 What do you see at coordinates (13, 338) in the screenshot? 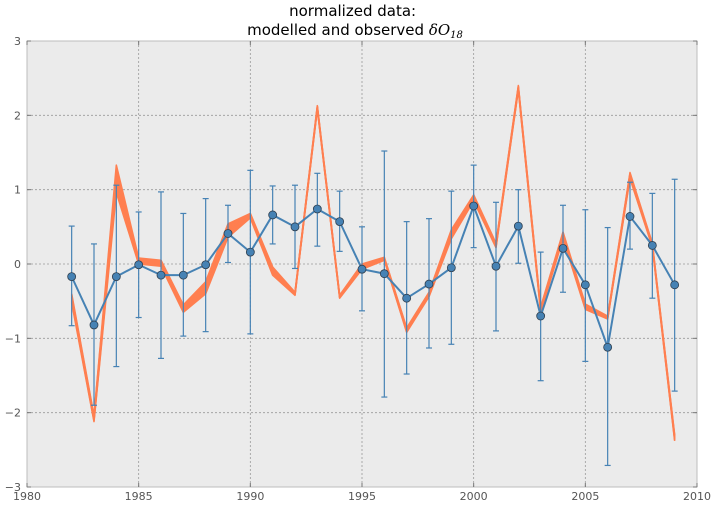
I see `y-tick-label: −1` at bounding box center [13, 338].